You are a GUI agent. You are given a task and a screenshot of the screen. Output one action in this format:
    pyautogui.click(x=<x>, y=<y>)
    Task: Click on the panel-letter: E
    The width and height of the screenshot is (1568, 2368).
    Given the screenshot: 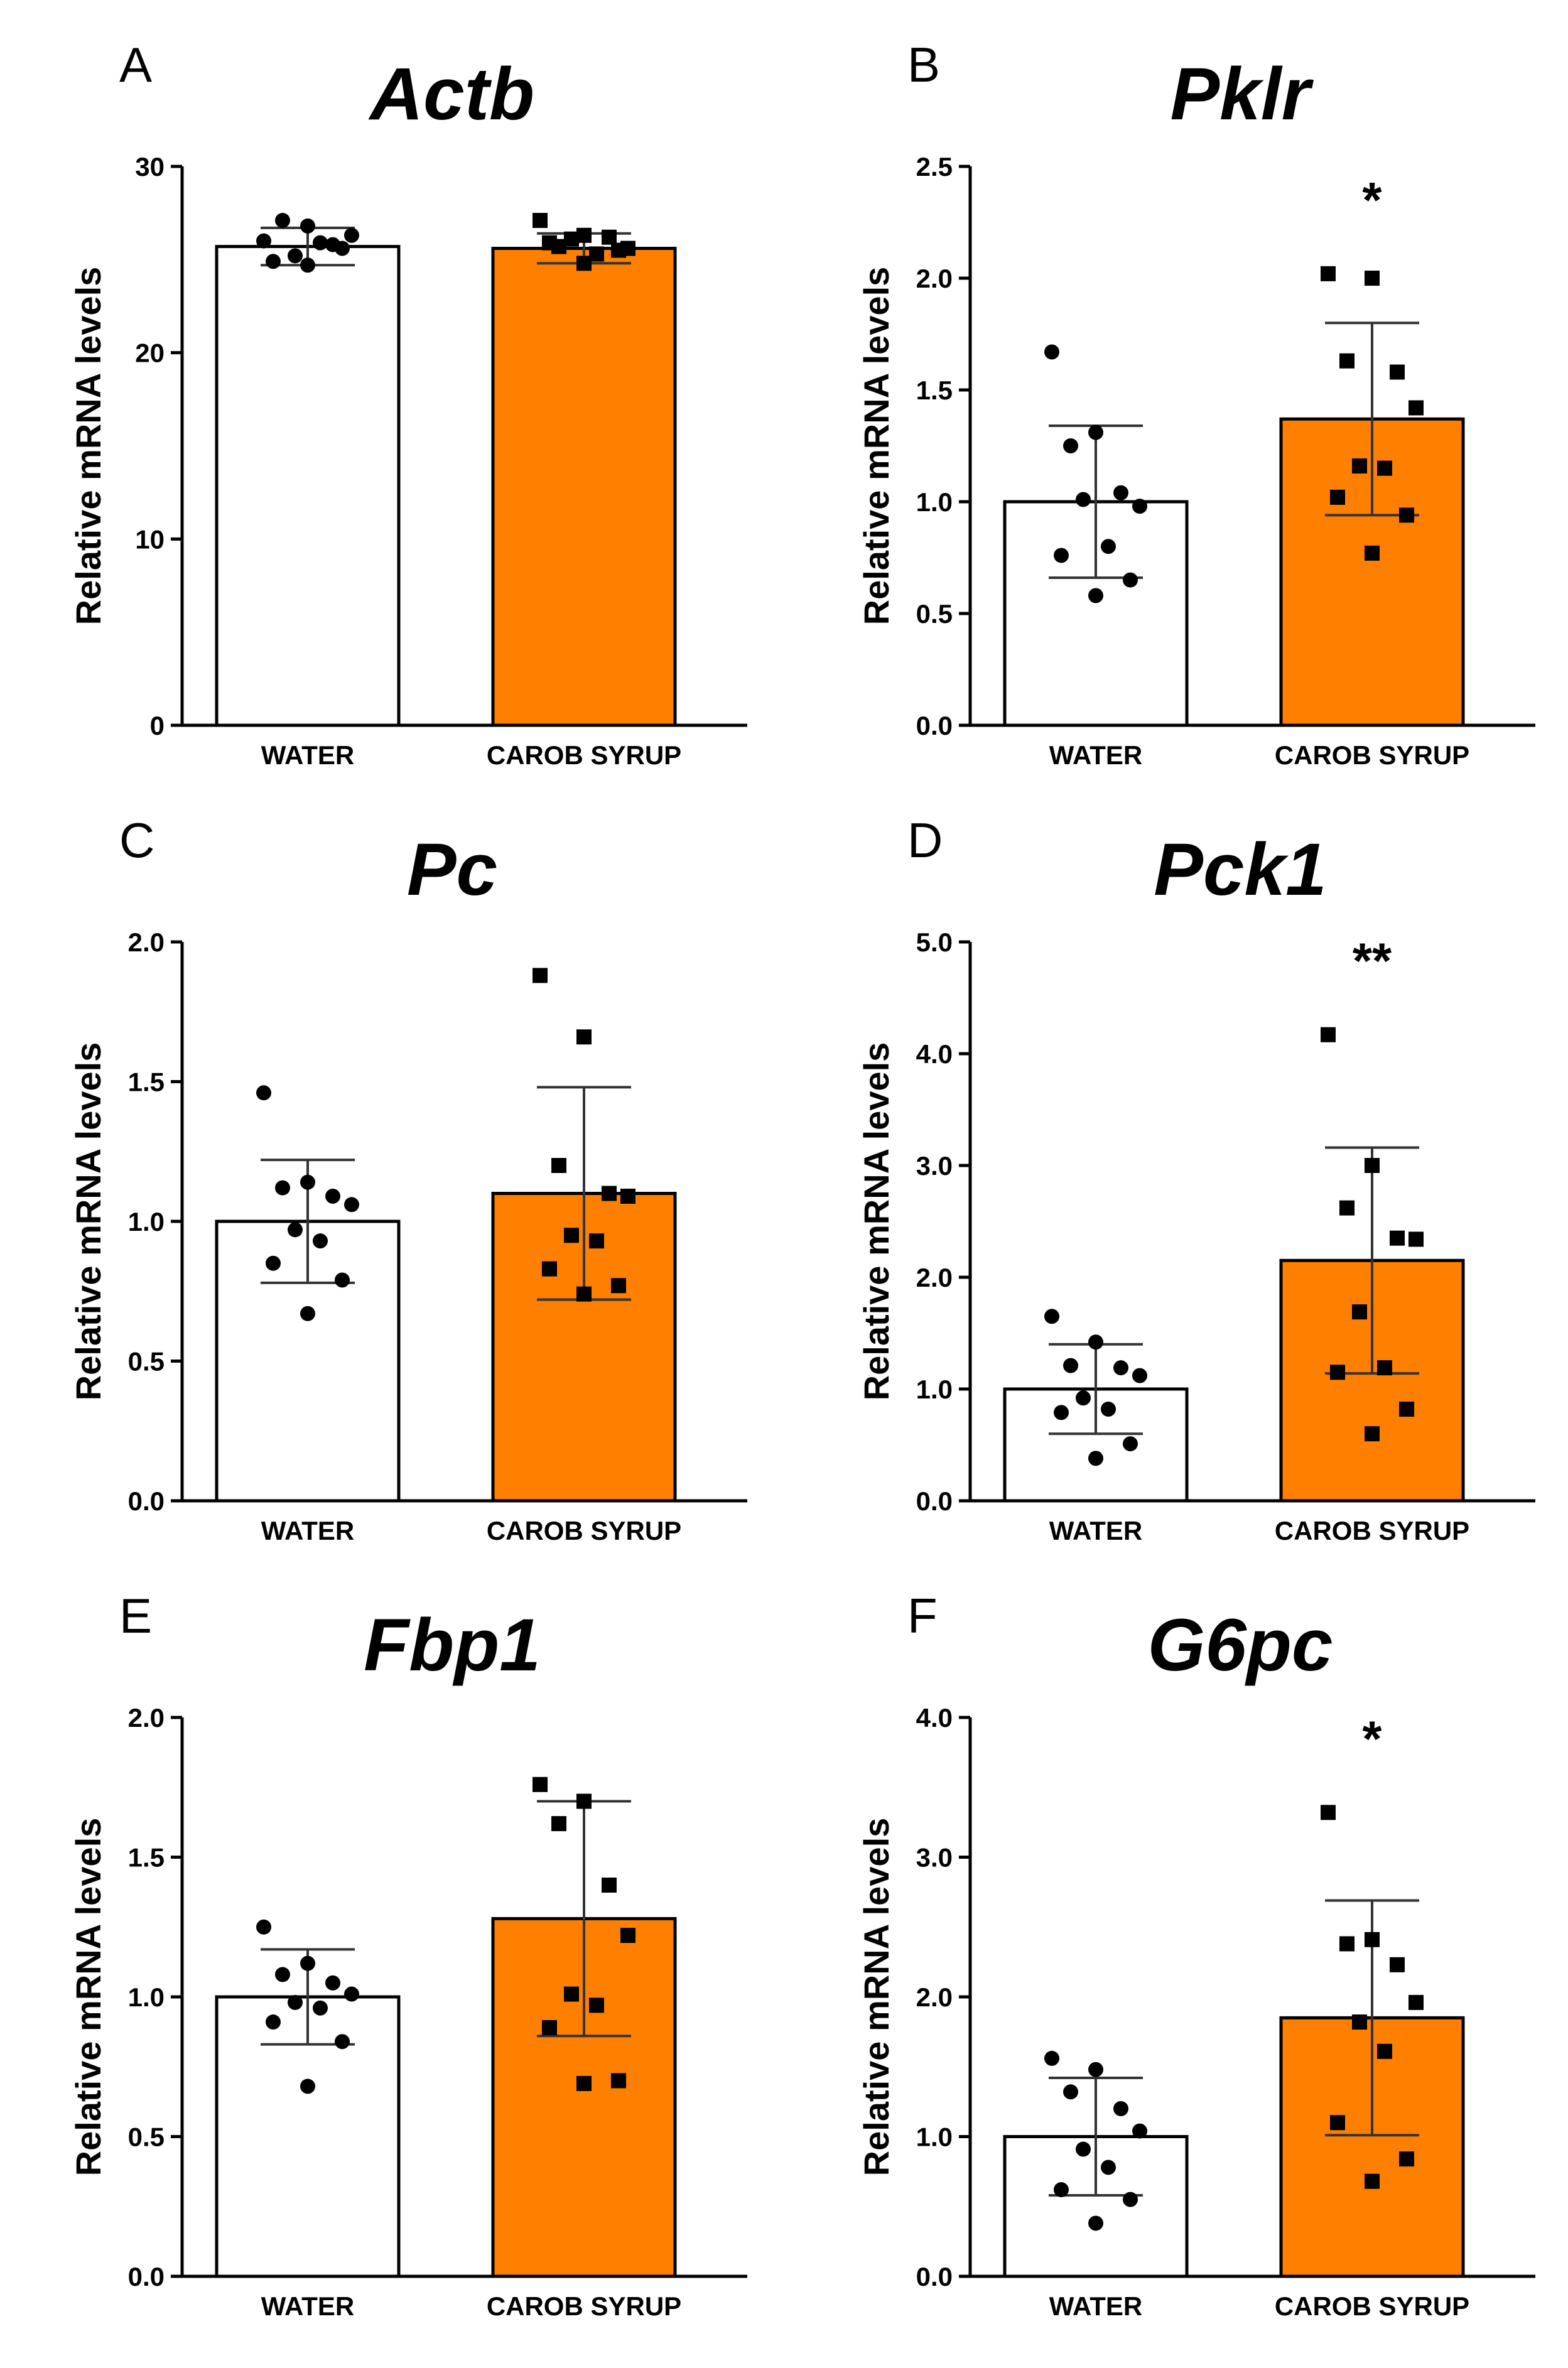 What is the action you would take?
    pyautogui.click(x=135, y=1615)
    